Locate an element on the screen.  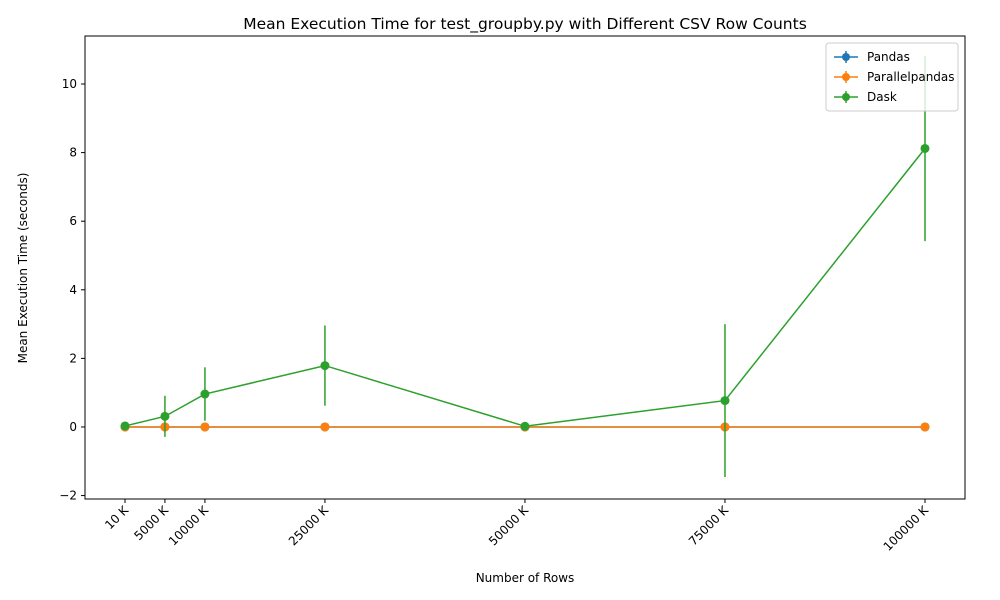
y-tick-label: 2 is located at coordinates (73, 358).